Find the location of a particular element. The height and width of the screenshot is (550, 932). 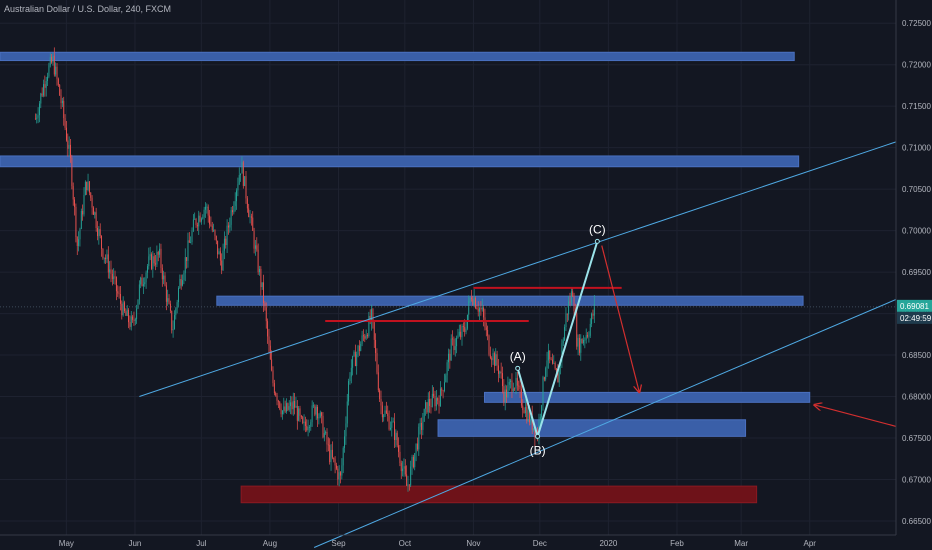

y-tick-label: 0.70500 is located at coordinates (916, 189).